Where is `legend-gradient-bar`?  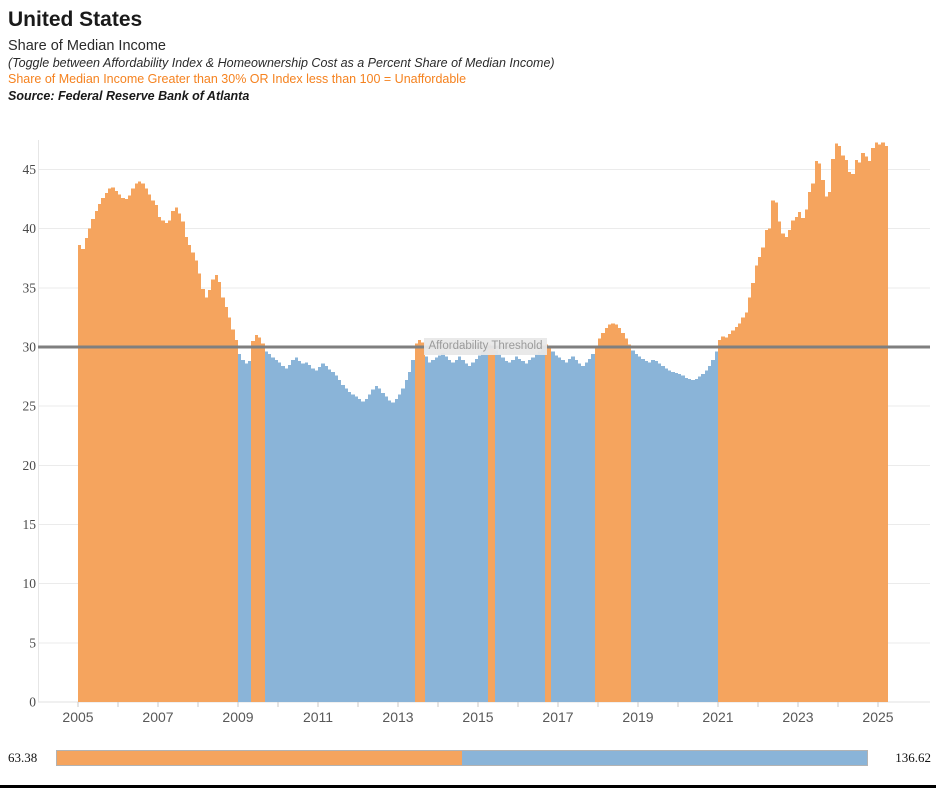
legend-gradient-bar is located at coordinates (462, 758).